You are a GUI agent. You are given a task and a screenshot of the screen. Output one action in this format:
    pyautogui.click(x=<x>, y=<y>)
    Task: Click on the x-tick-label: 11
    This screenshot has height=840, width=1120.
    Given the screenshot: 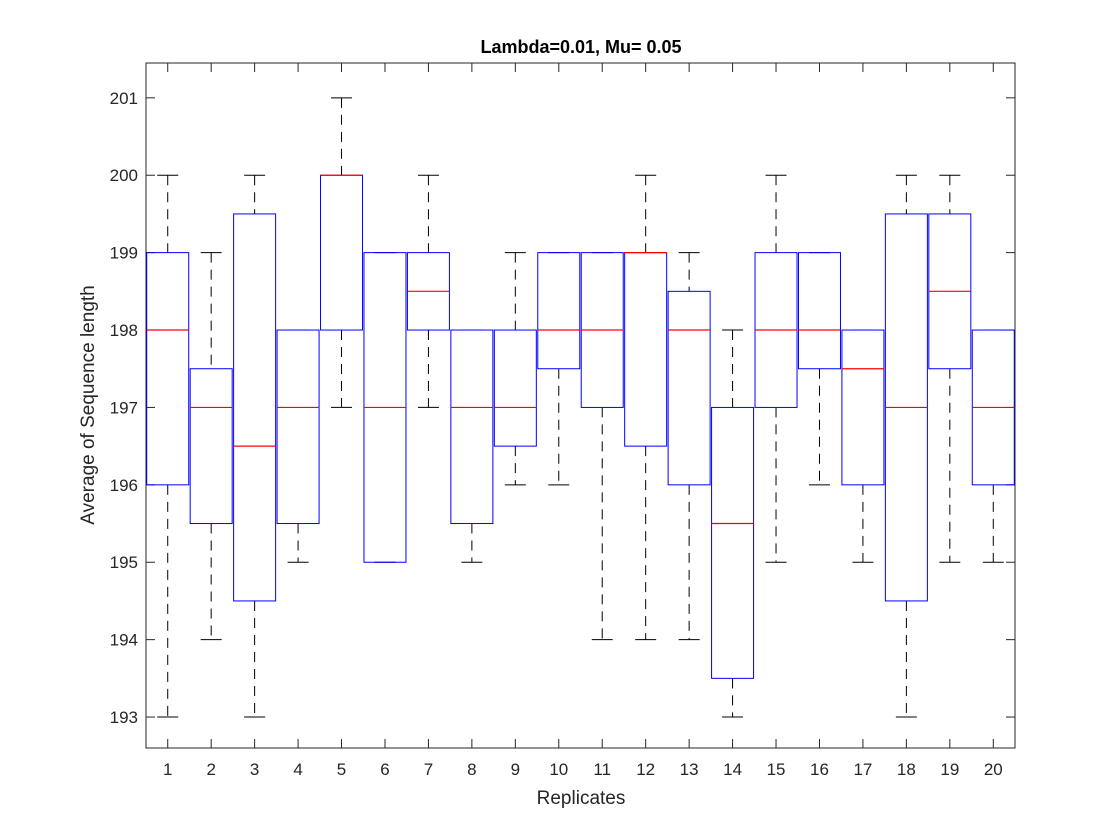 What is the action you would take?
    pyautogui.click(x=602, y=769)
    